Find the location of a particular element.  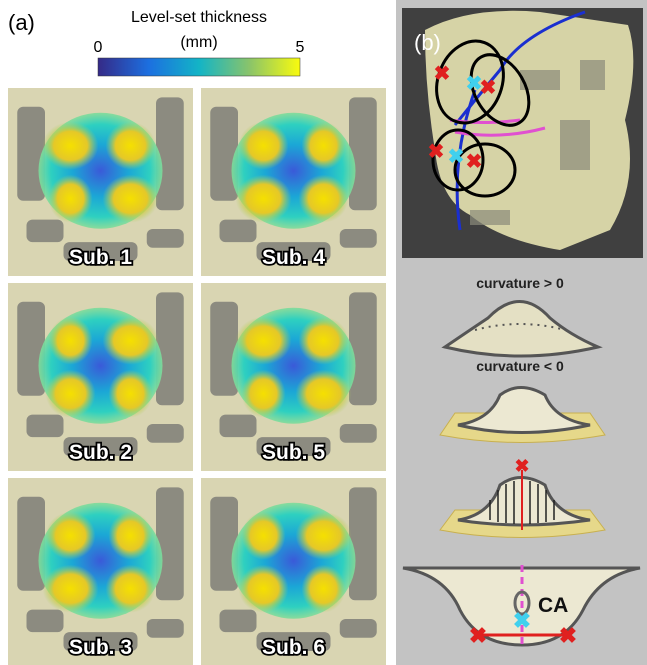

subject-label: Sub. 5 is located at coordinates (293, 452).